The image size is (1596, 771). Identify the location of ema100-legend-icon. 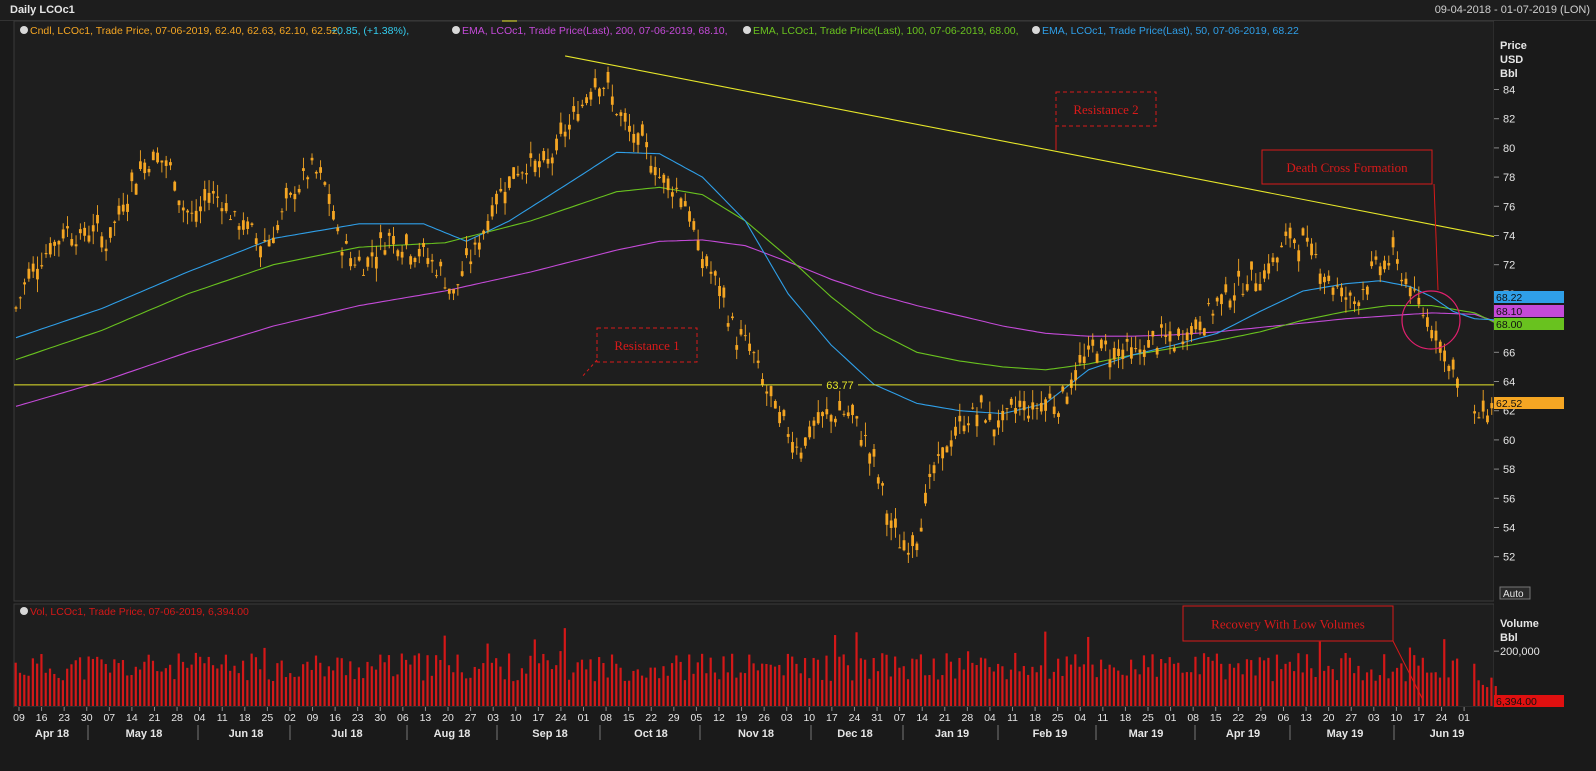
(747, 30).